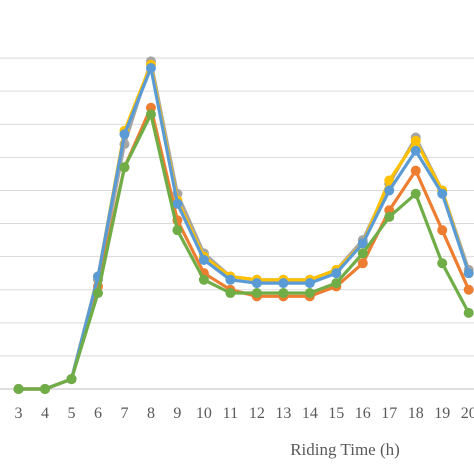 The height and width of the screenshot is (474, 474). Describe the element at coordinates (416, 413) in the screenshot. I see `x-tick-label: 18` at that location.